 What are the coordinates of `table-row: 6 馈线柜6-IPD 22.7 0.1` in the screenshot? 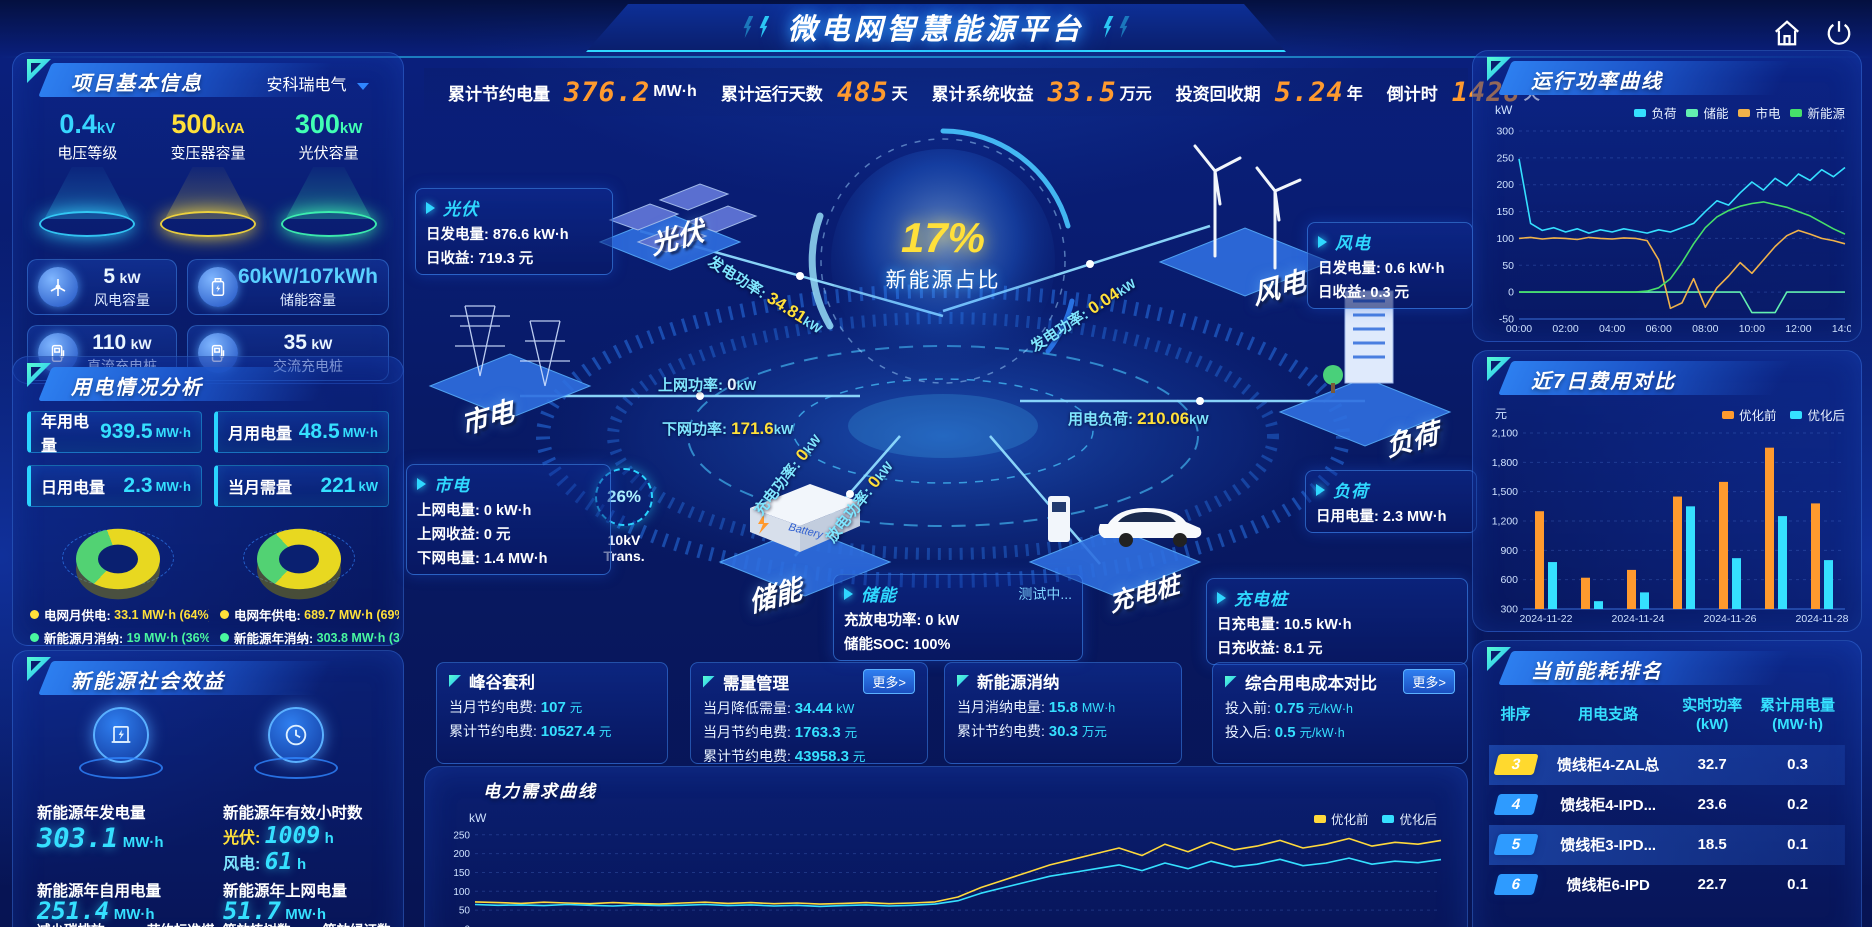 It's located at (1667, 885).